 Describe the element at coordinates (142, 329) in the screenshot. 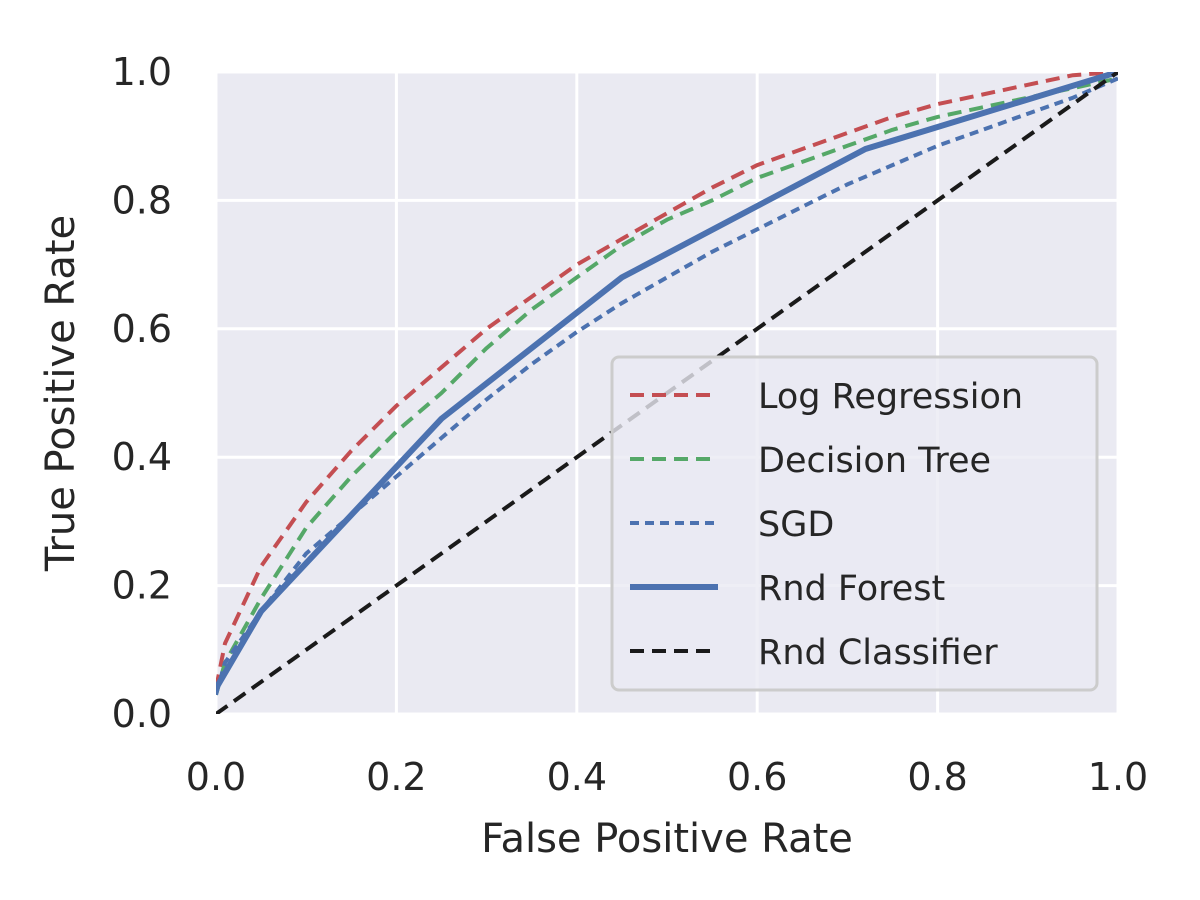

I see `y-tick-label: 0.6` at that location.